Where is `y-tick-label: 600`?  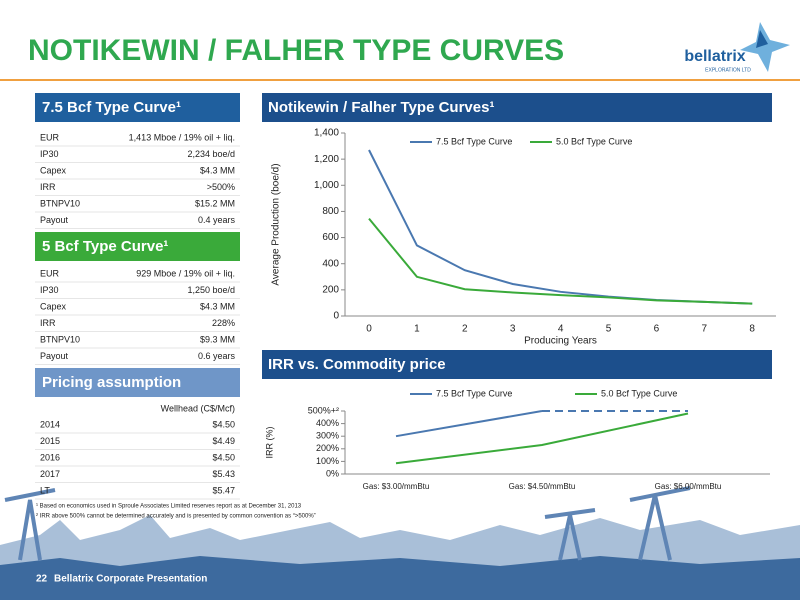 y-tick-label: 600 is located at coordinates (330, 237).